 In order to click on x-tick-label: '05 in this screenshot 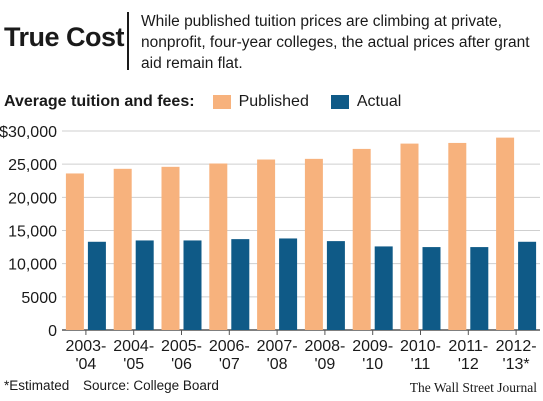, I will do `click(133, 364)`.